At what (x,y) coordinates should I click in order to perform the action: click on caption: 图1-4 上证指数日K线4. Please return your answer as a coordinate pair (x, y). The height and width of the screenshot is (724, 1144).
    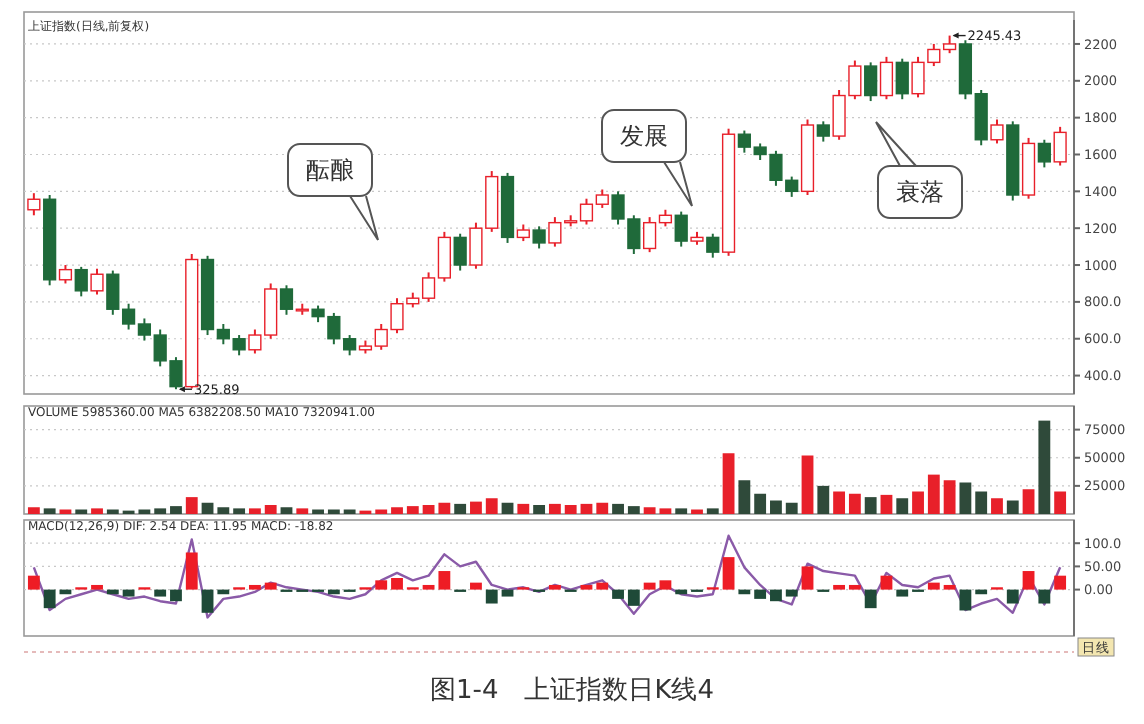
    Looking at the image, I should click on (572, 691).